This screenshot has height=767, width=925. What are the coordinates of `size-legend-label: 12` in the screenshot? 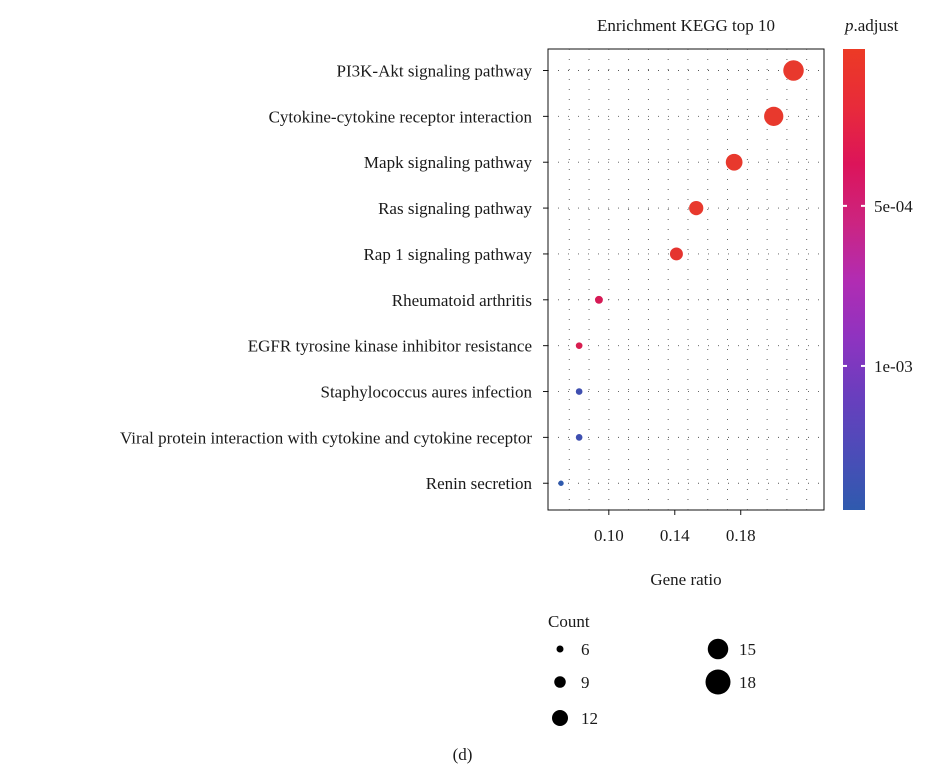 It's located at (589, 718).